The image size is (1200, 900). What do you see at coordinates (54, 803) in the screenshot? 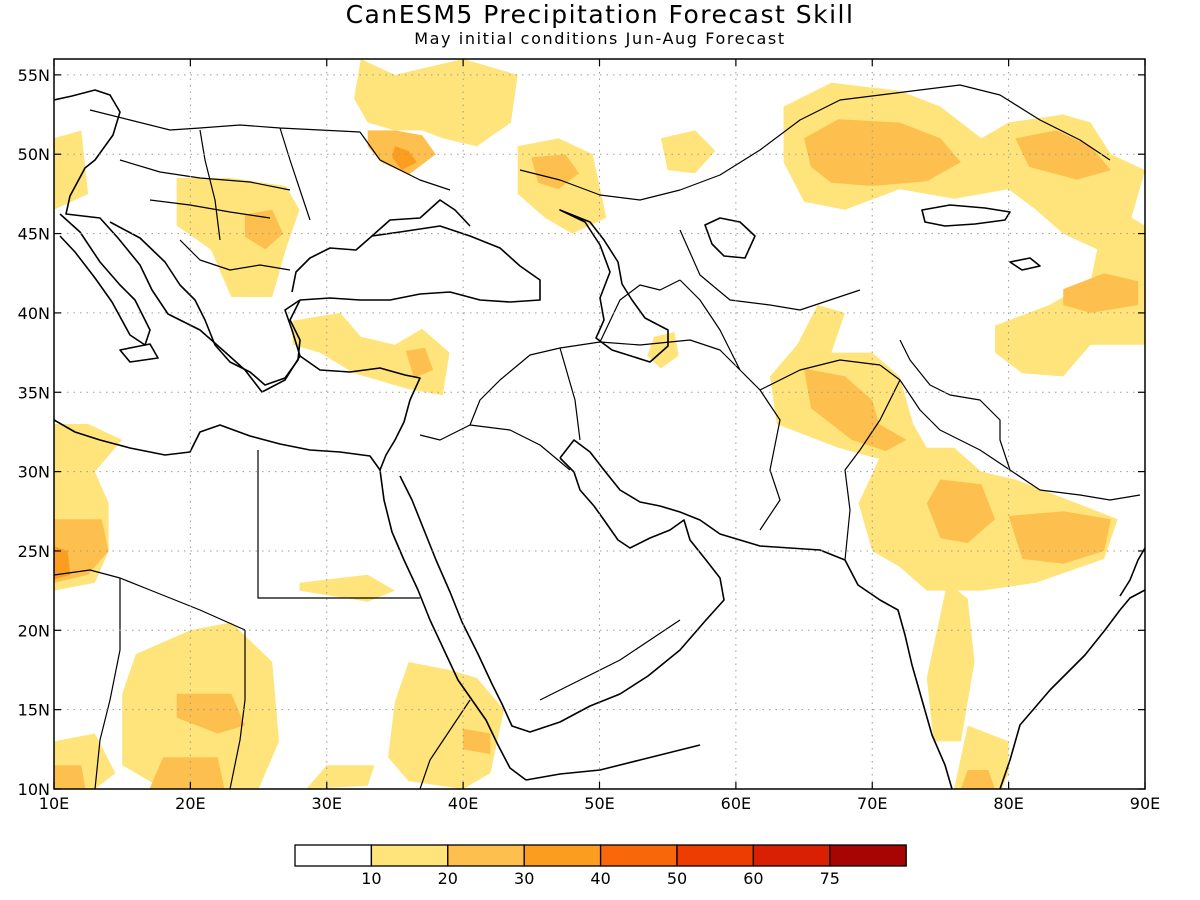
I see `lon-tick-label: 10E` at bounding box center [54, 803].